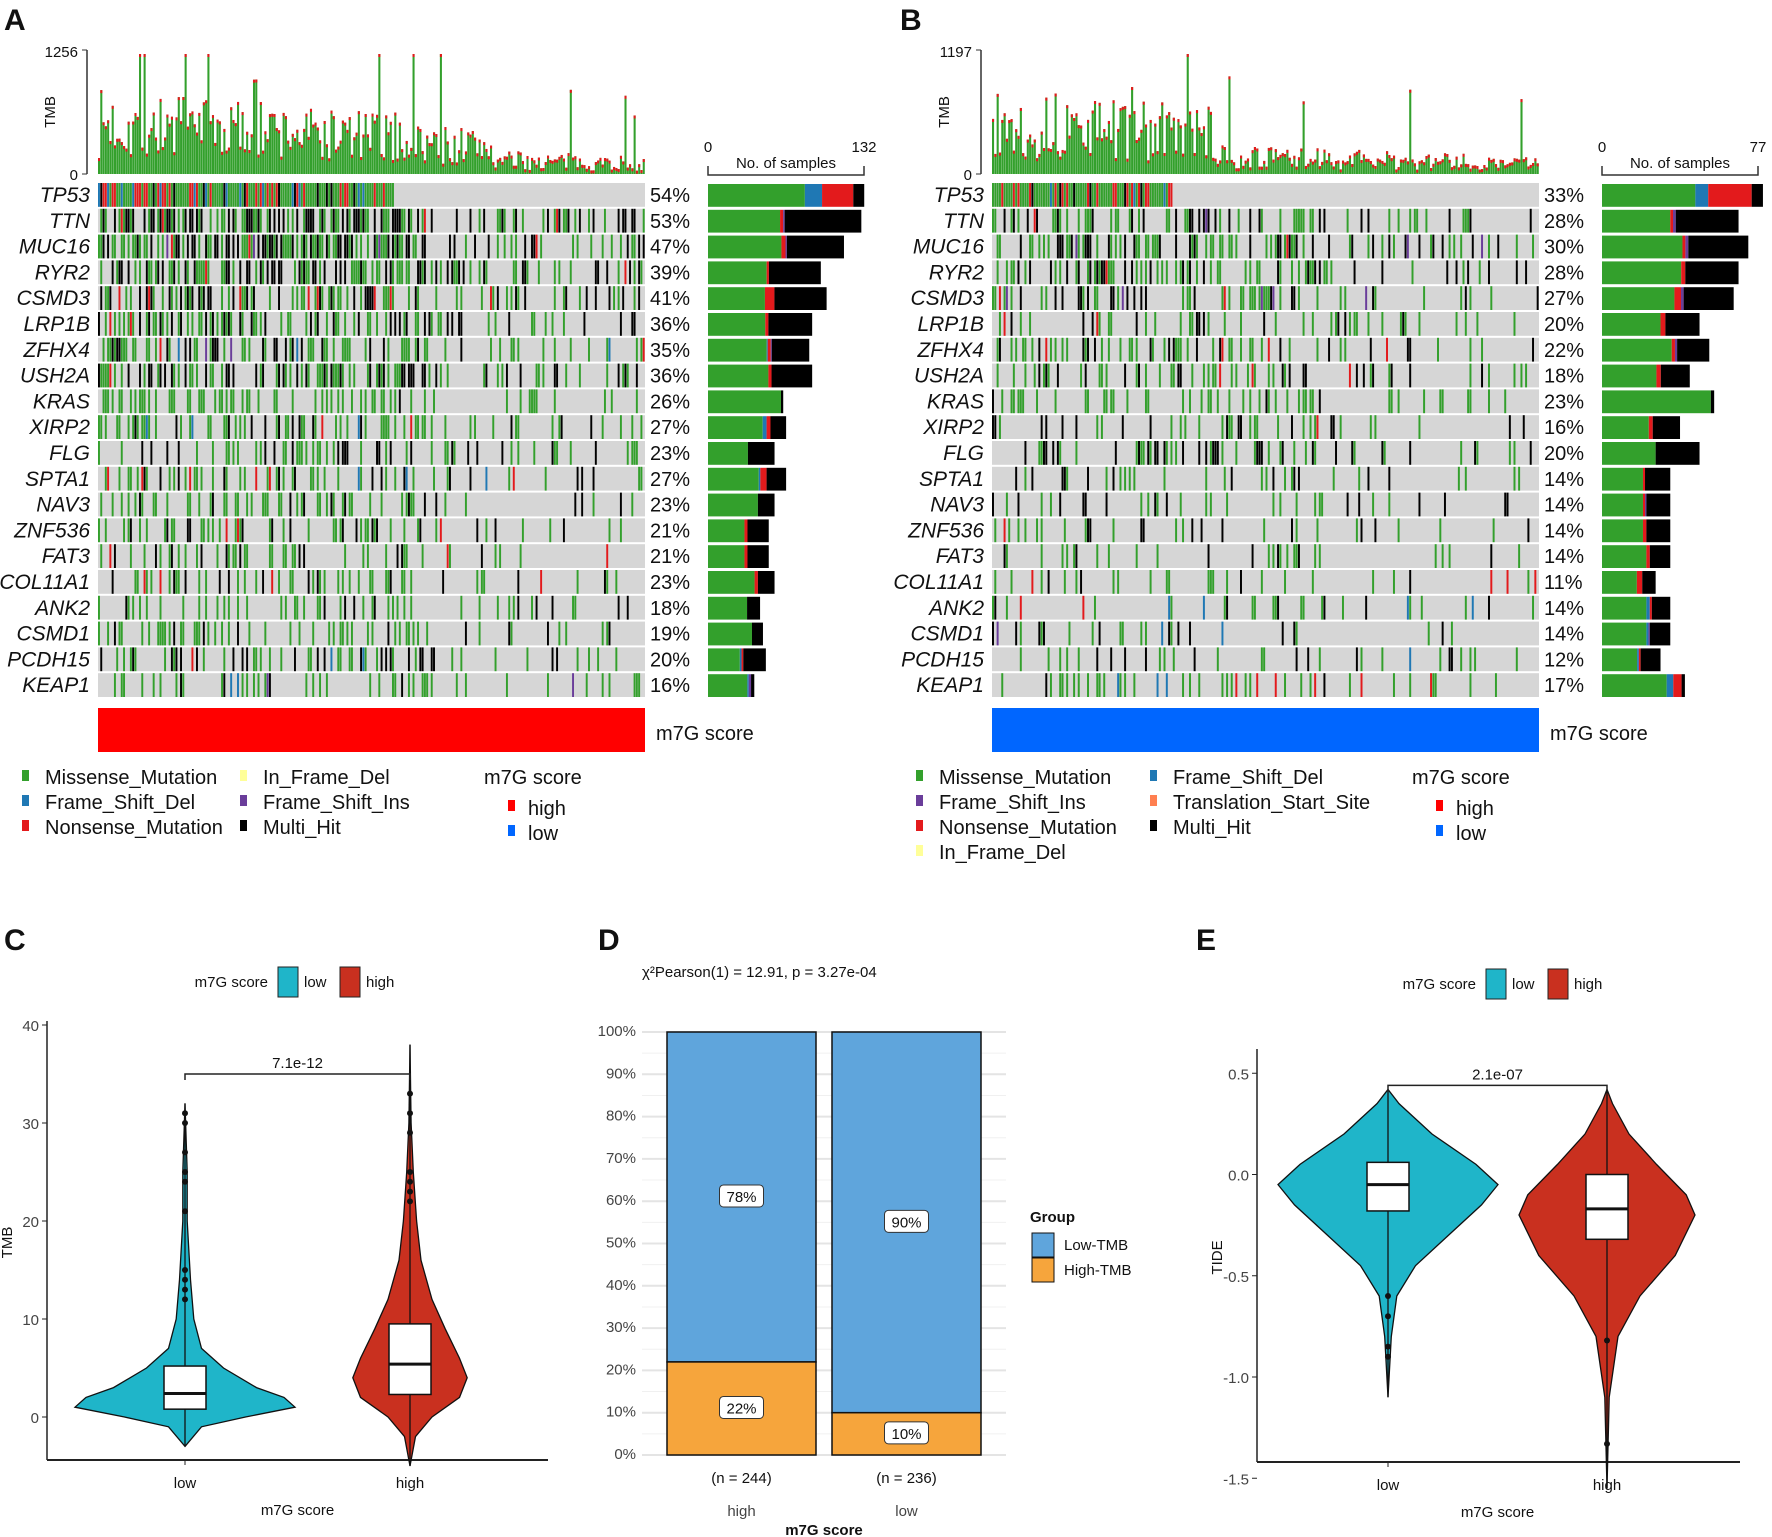  What do you see at coordinates (621, 1243) in the screenshot?
I see `y-tick-label: 50%` at bounding box center [621, 1243].